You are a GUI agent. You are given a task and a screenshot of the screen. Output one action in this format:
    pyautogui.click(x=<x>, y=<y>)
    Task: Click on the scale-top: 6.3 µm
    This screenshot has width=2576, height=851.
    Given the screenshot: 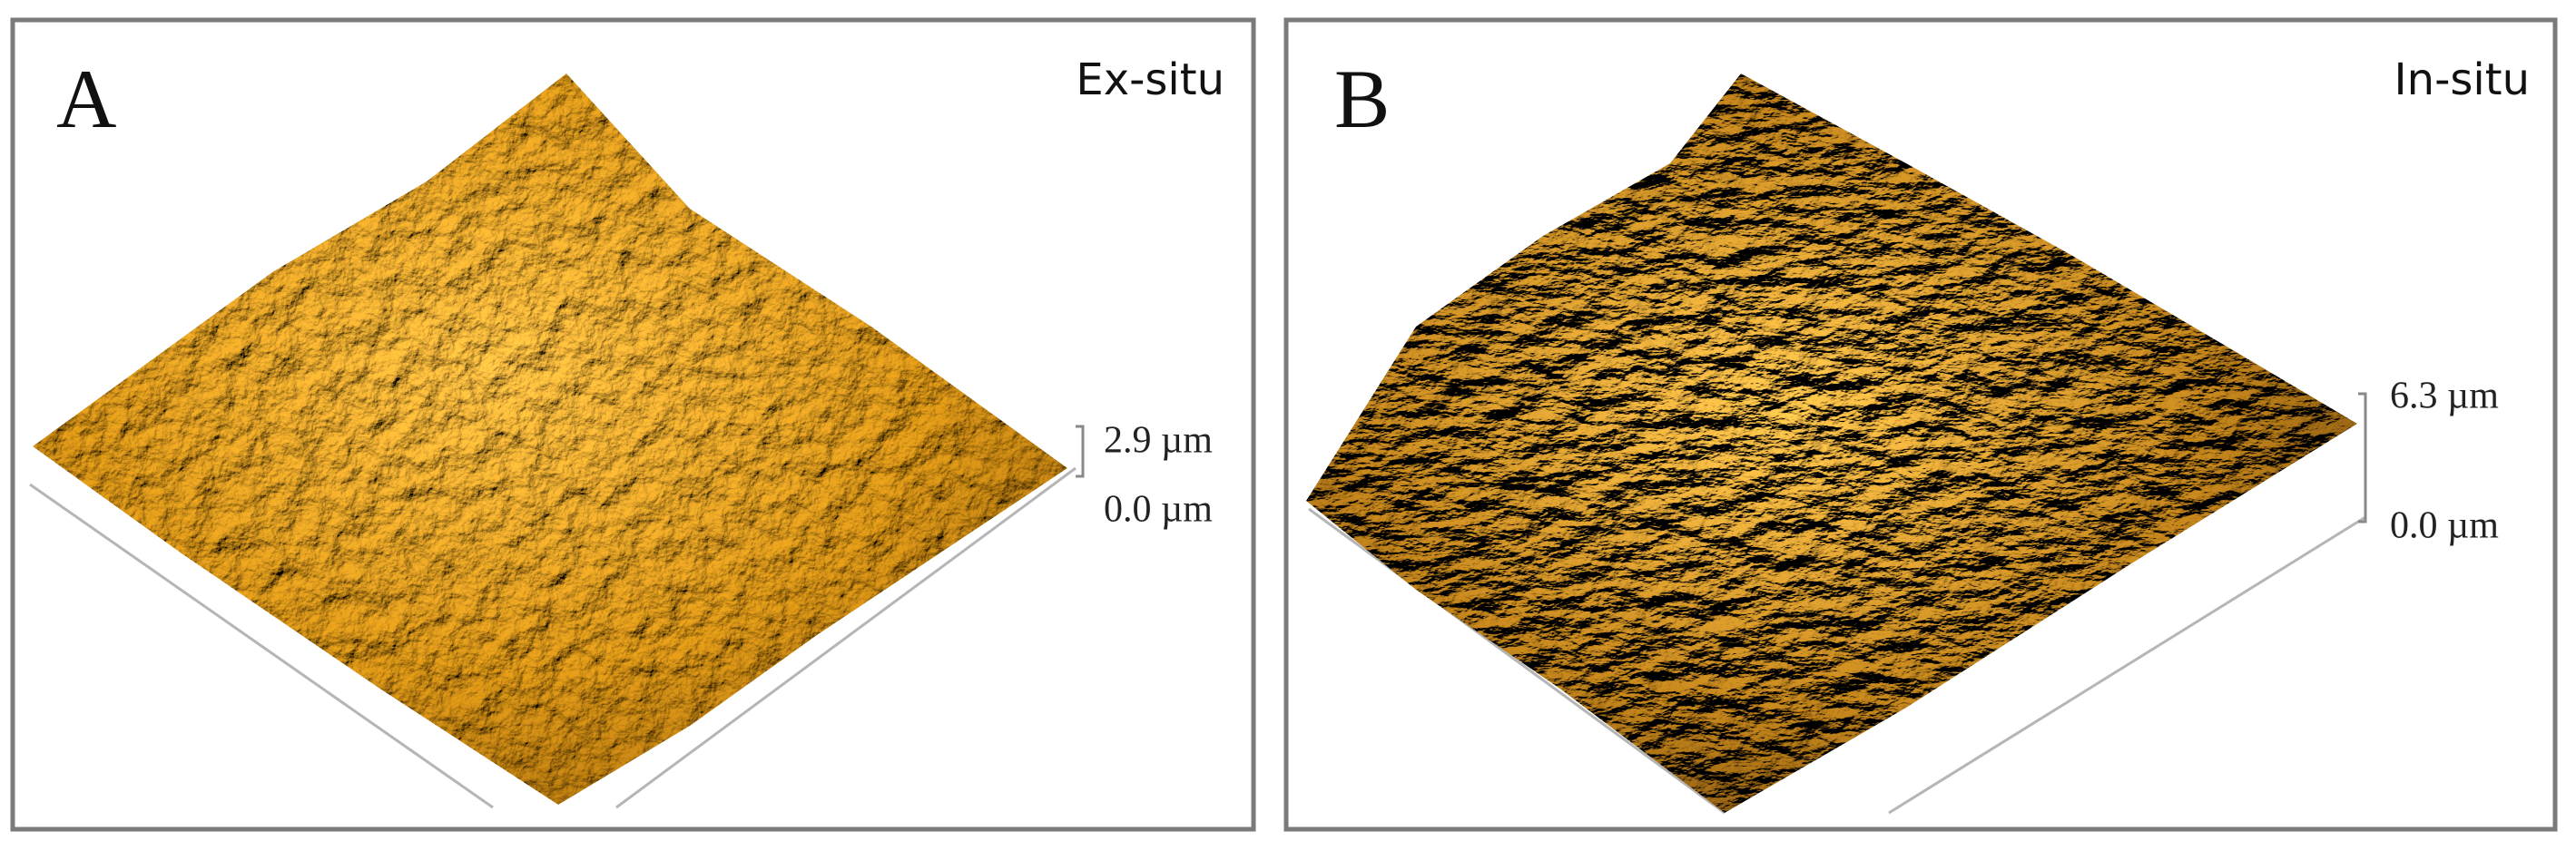 What is the action you would take?
    pyautogui.click(x=2444, y=396)
    